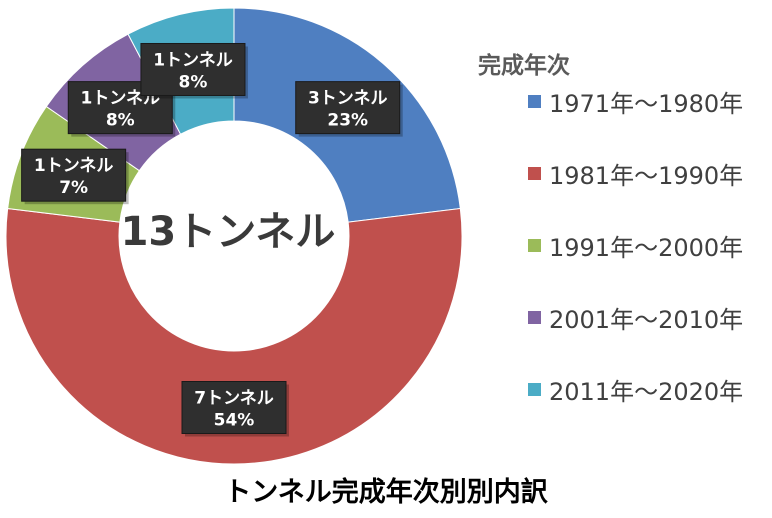 This screenshot has height=518, width=772. Describe the element at coordinates (73, 188) in the screenshot. I see `data-label-percent: 7%` at that location.